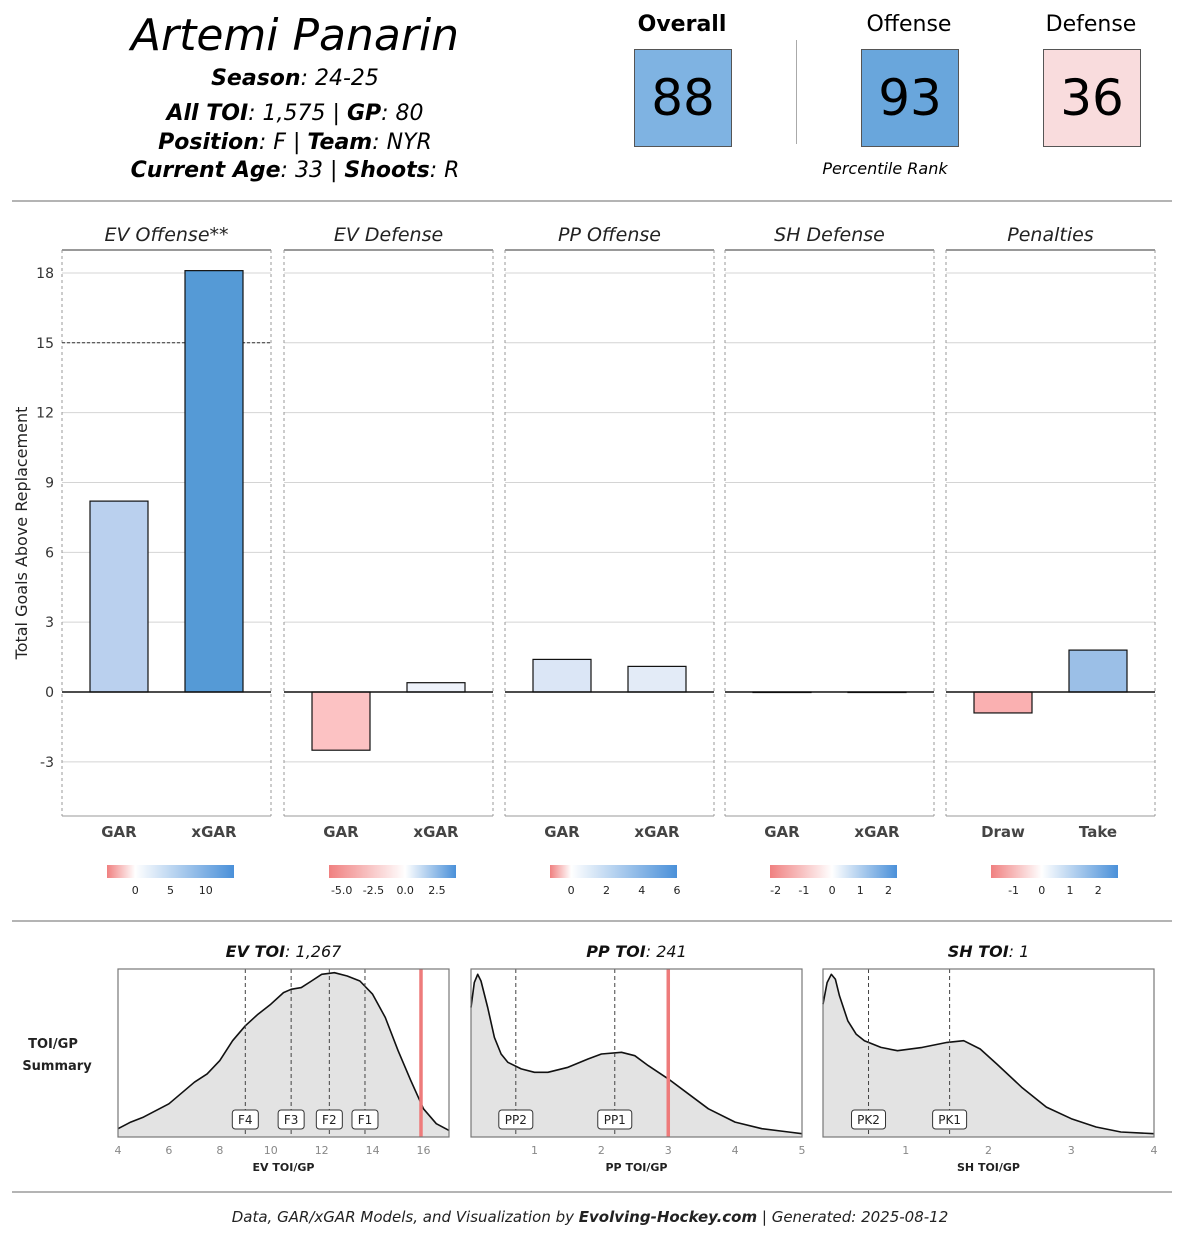  I want to click on season-line: Season: 24-25, so click(295, 78).